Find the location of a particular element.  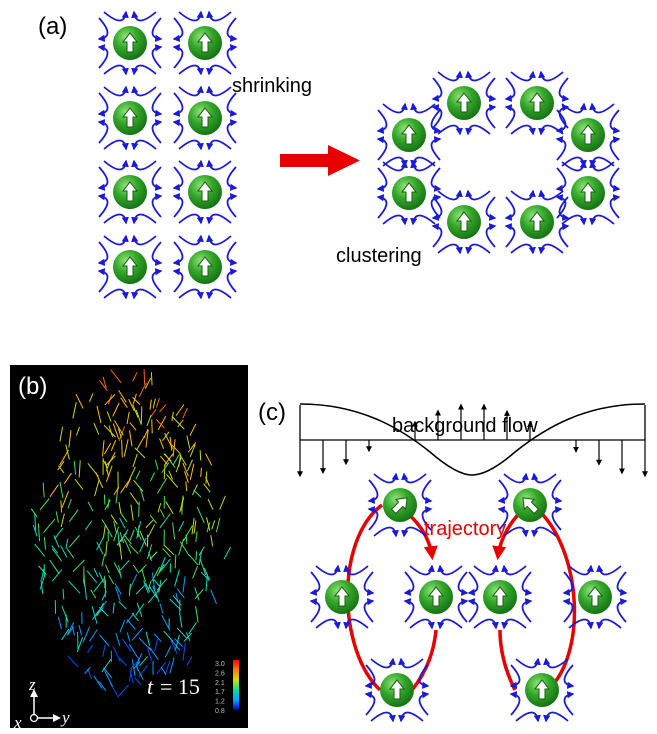

transition-arrow is located at coordinates (320, 160).